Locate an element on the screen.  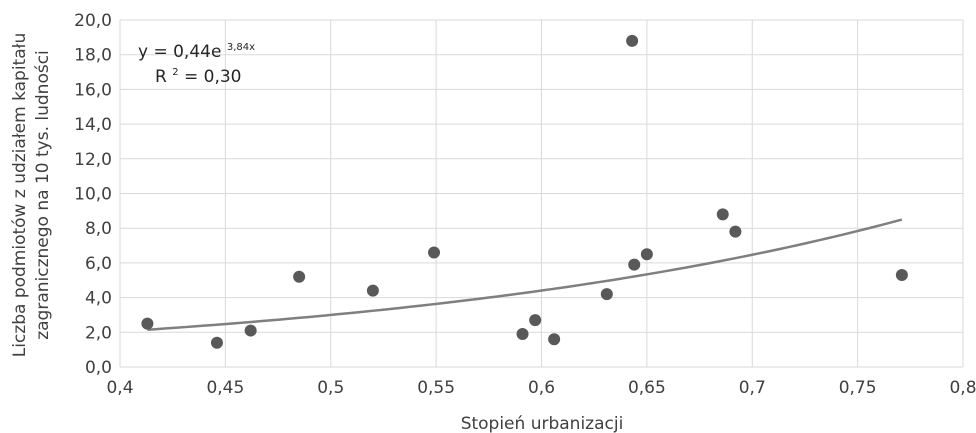
trend-equation-base: y = 0,44e is located at coordinates (179, 52).